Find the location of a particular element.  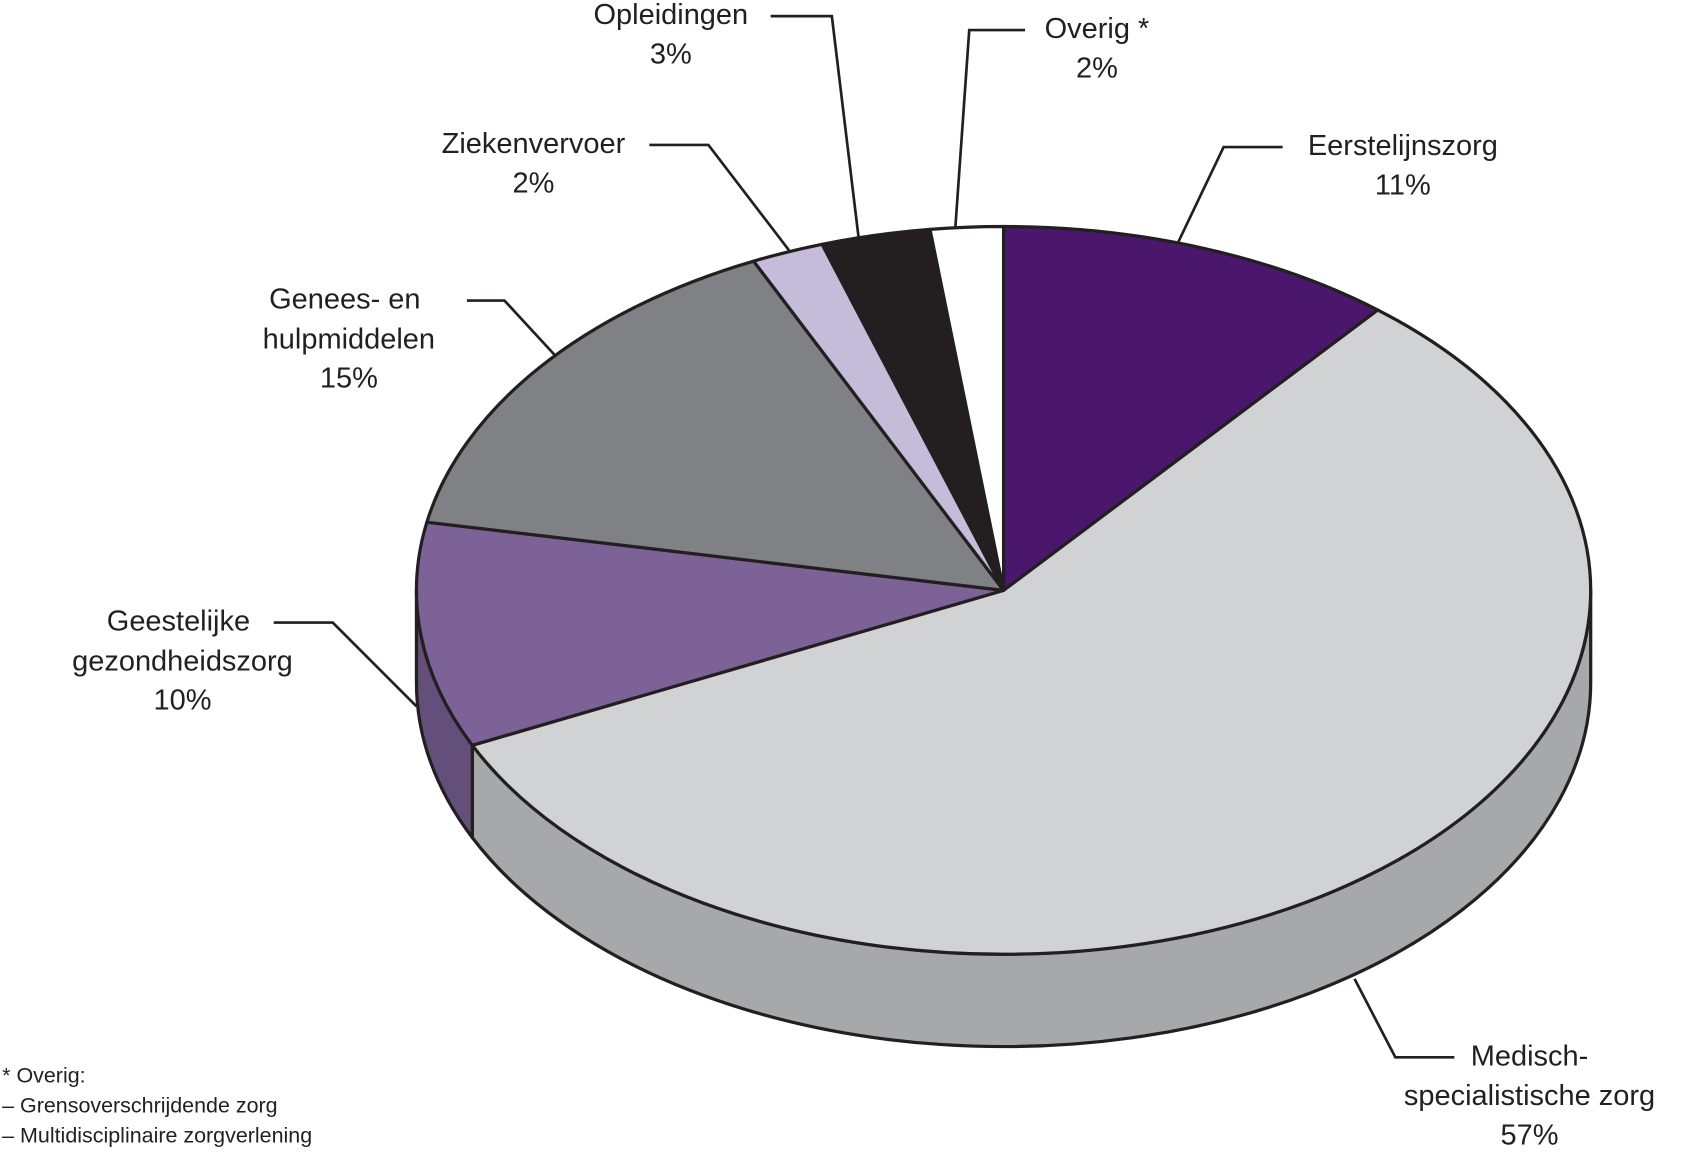

value-label: 15% is located at coordinates (349, 379).